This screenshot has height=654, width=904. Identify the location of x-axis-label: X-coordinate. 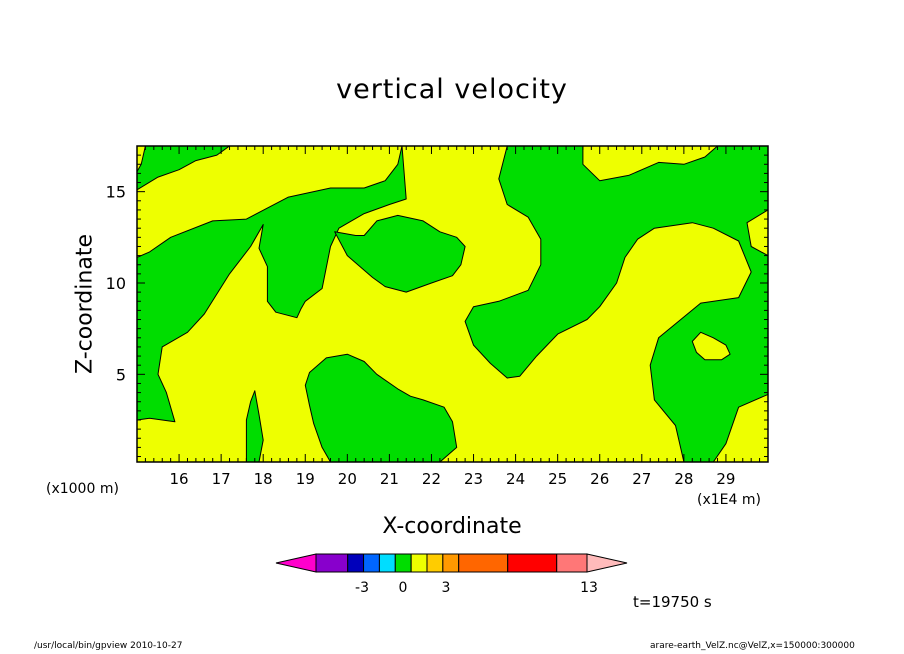
(452, 526).